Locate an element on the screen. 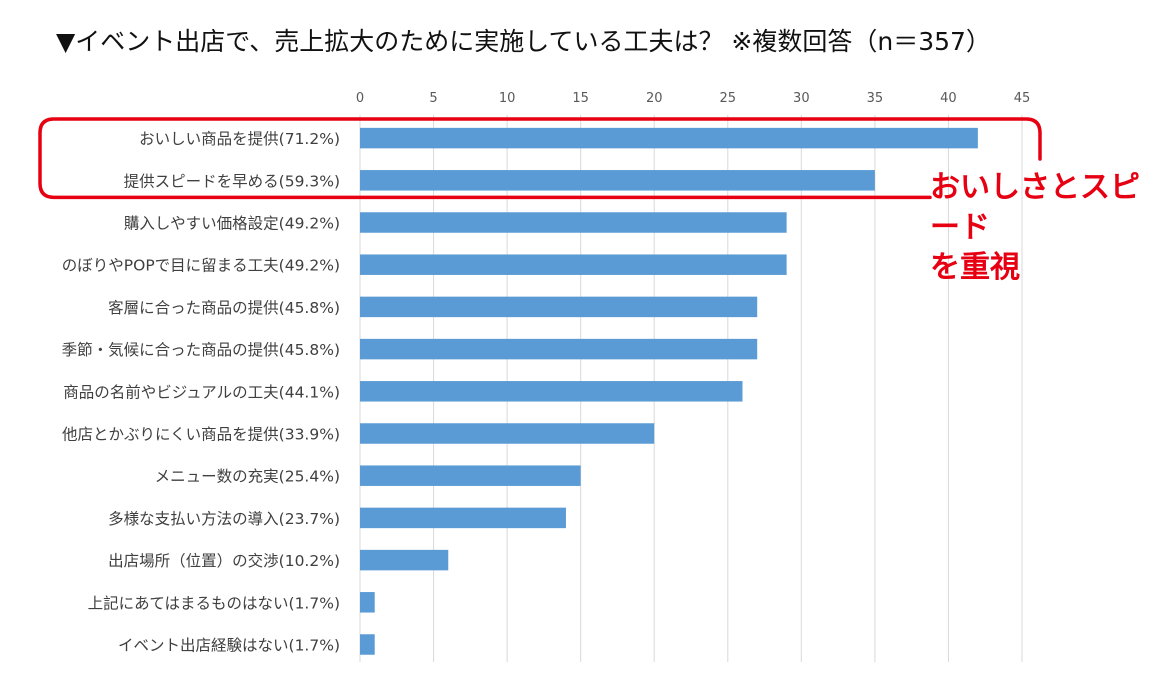 Image resolution: width=1150 pixels, height=694 pixels. category-label: 多様な支払い方法の導入(23.7%) is located at coordinates (224, 519).